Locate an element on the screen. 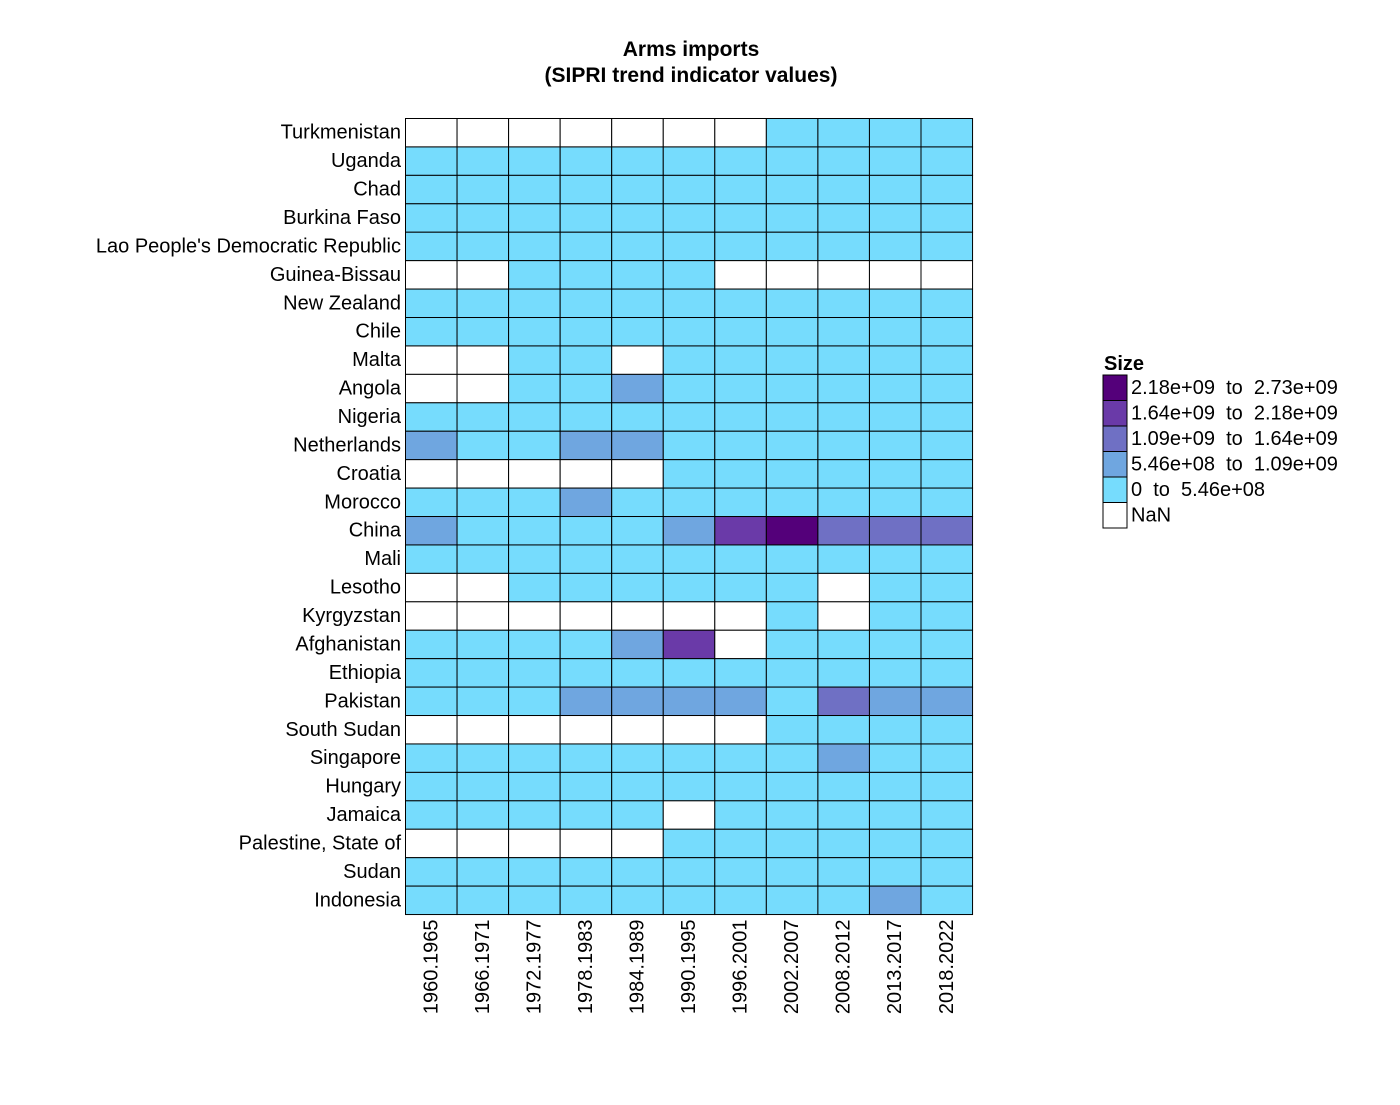  row-label: Chad is located at coordinates (377, 190).